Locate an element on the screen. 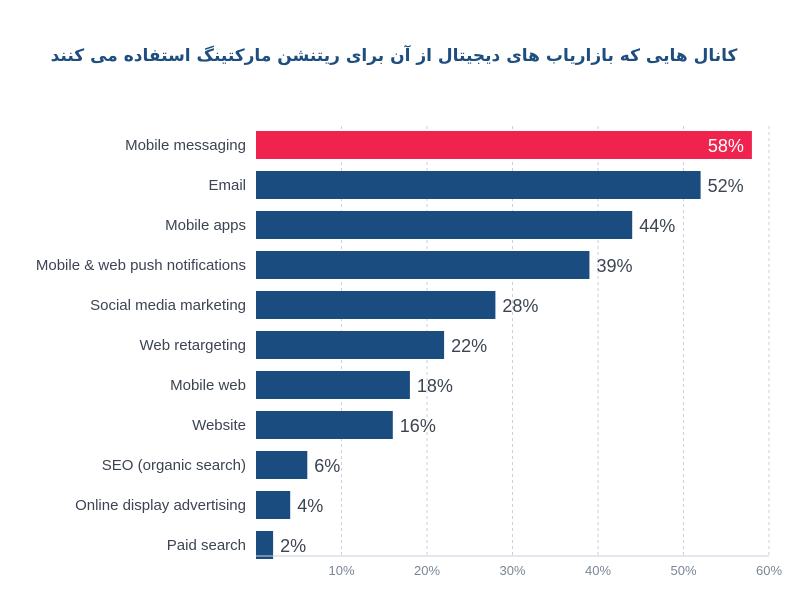  value-label: 28% is located at coordinates (520, 306).